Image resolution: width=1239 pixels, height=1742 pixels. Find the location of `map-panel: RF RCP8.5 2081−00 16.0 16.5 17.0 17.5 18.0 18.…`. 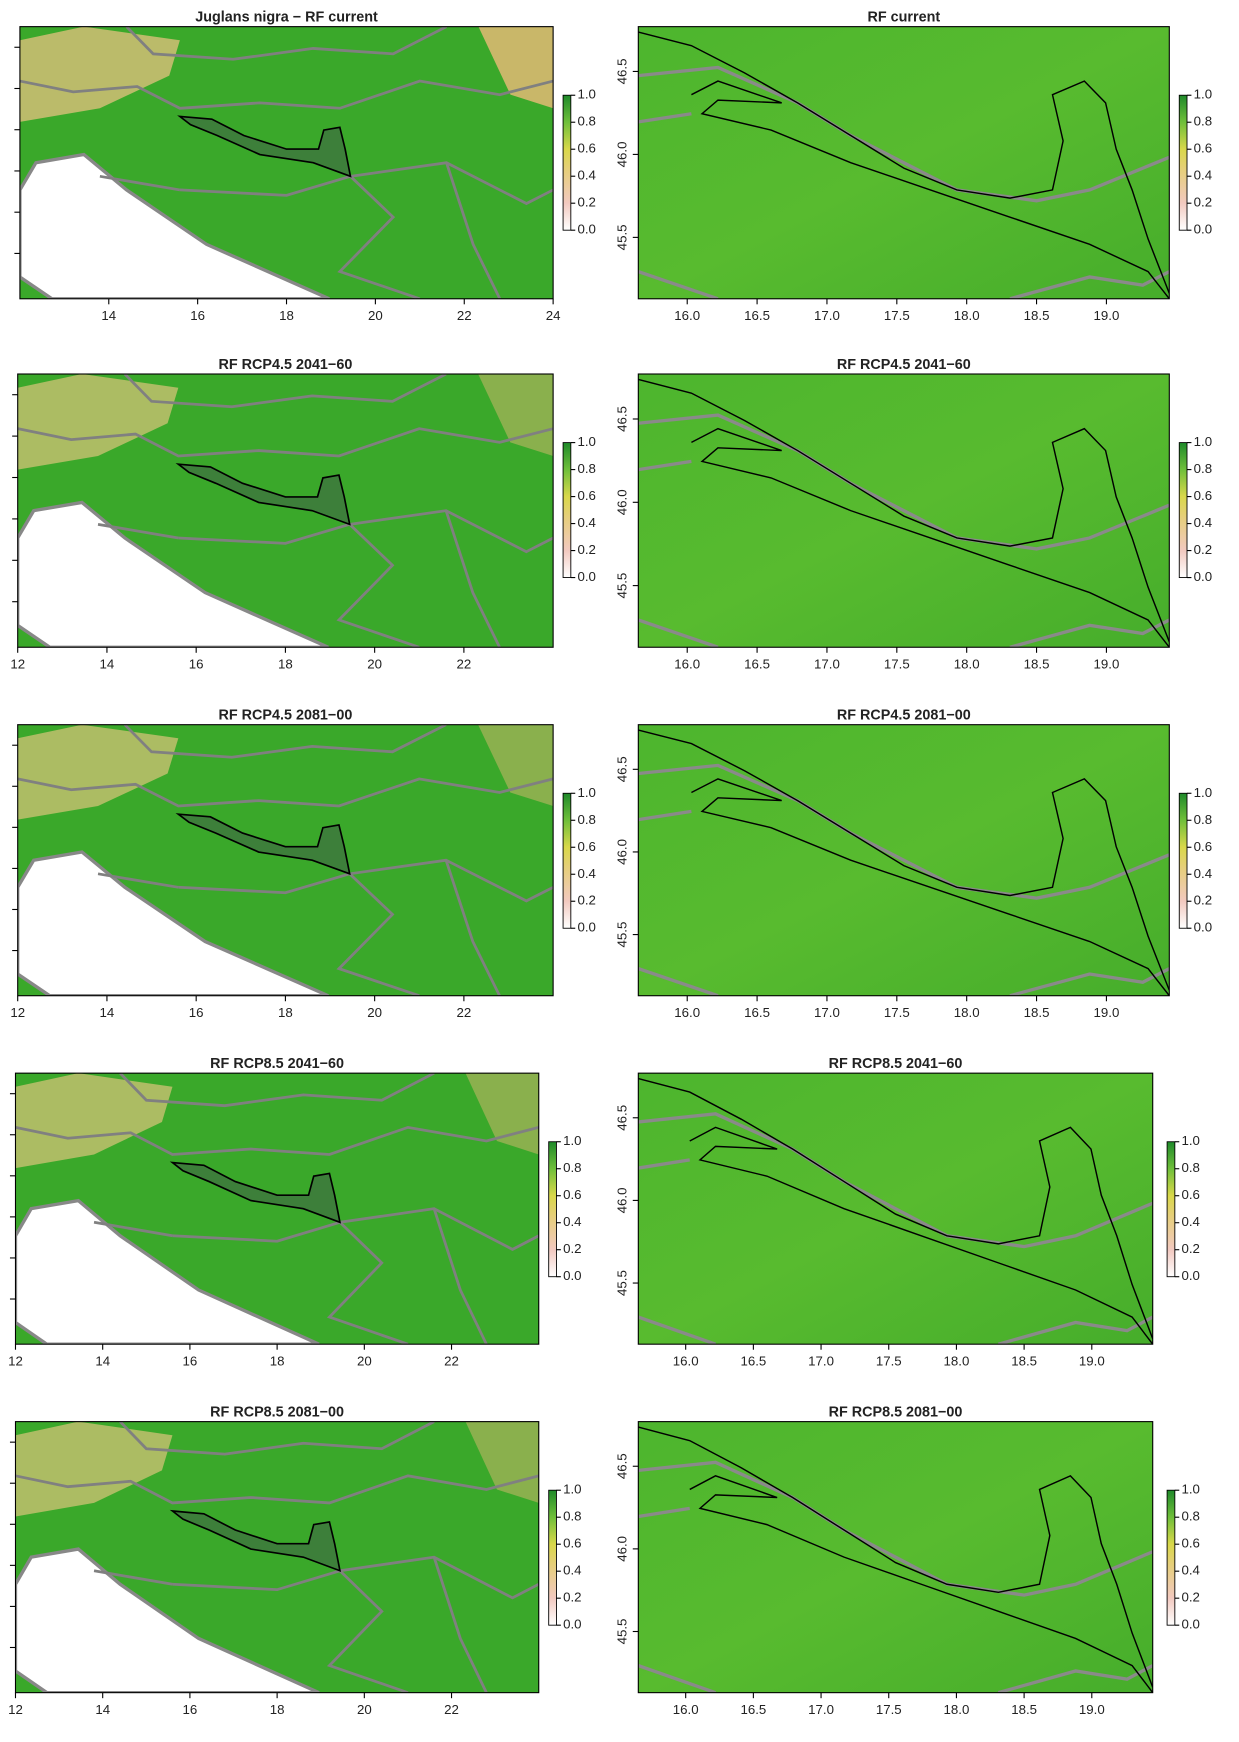

map-panel: RF RCP8.5 2081−00 16.0 16.5 17.0 17.5 18.0 18.… is located at coordinates (907, 1561).